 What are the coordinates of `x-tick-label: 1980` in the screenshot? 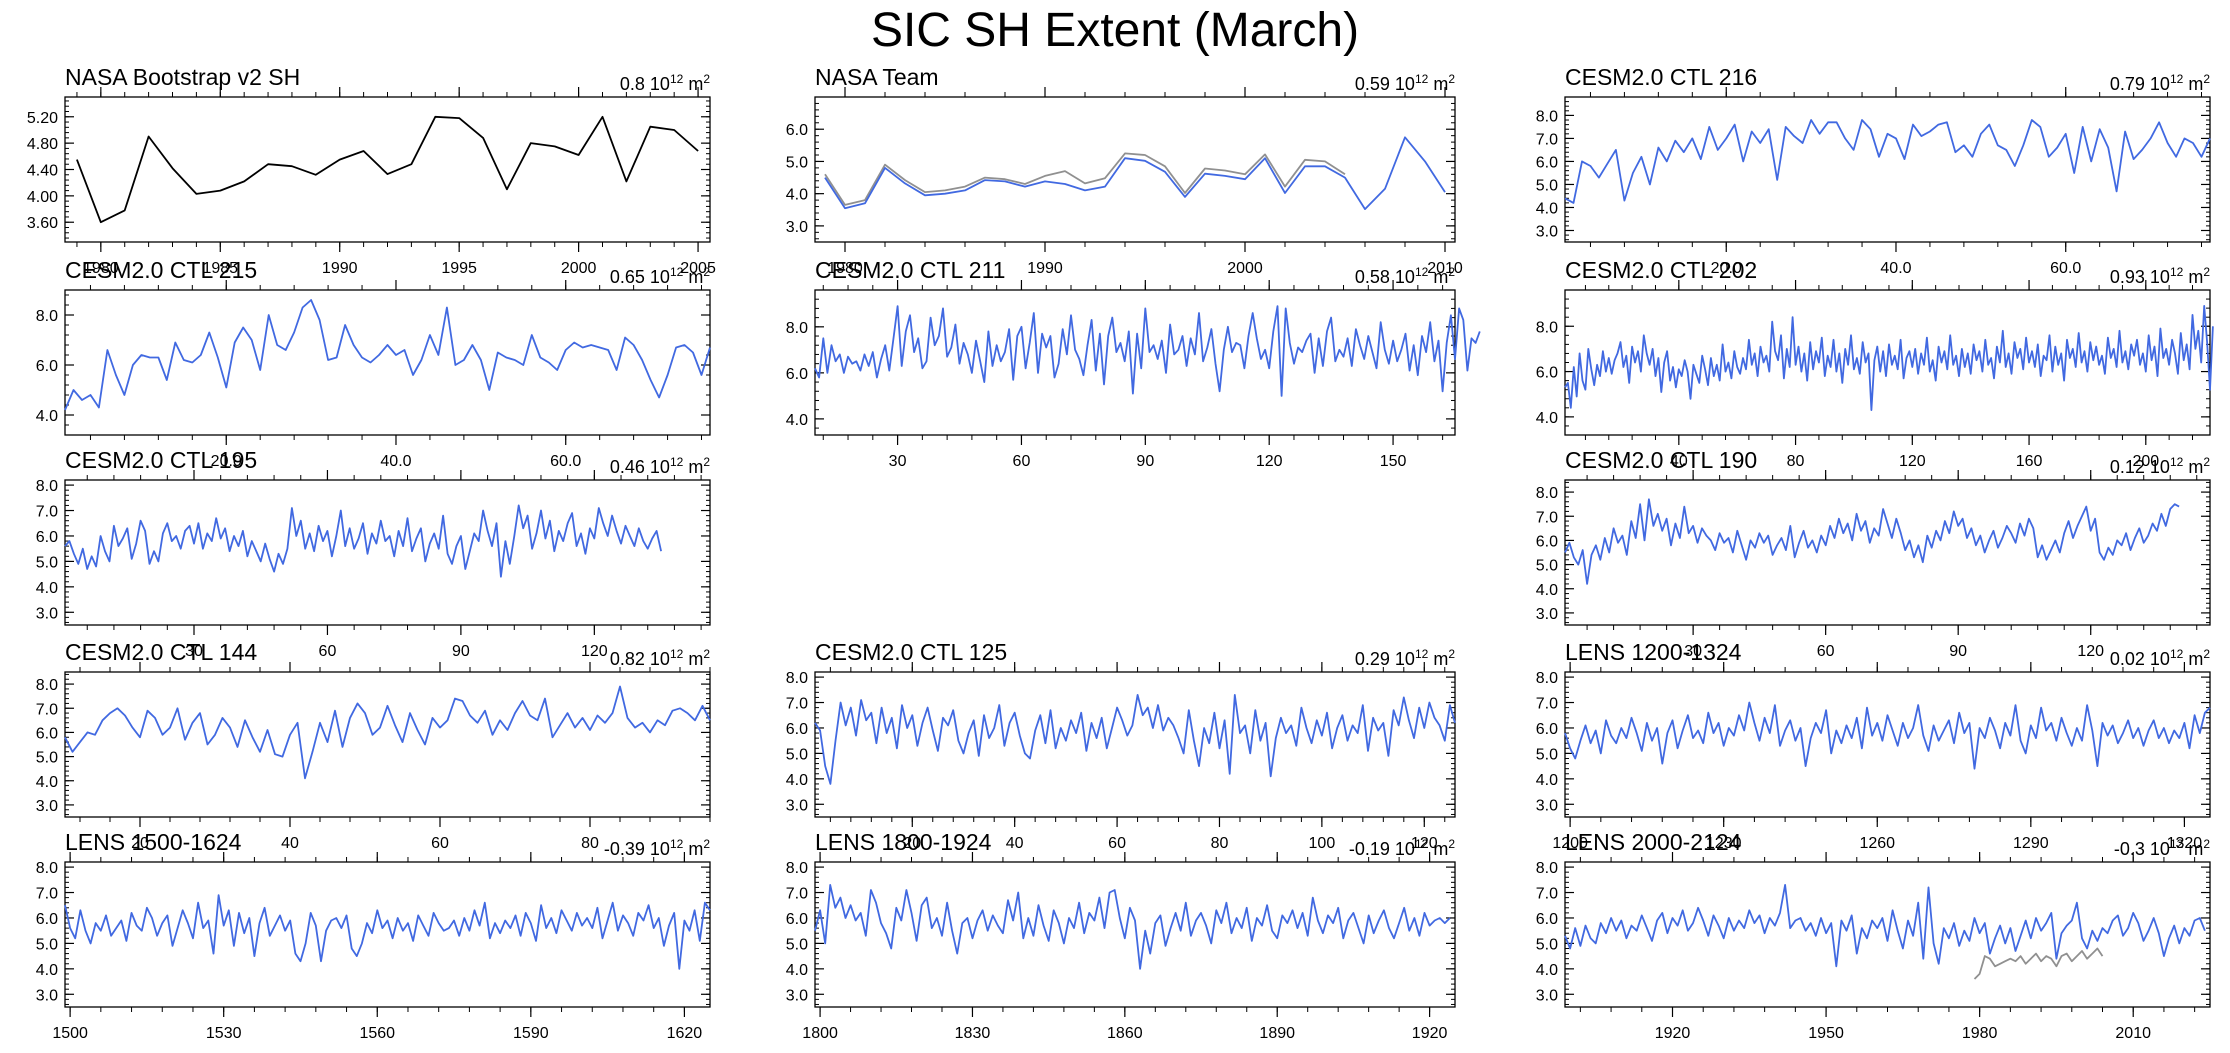 It's located at (1980, 1033).